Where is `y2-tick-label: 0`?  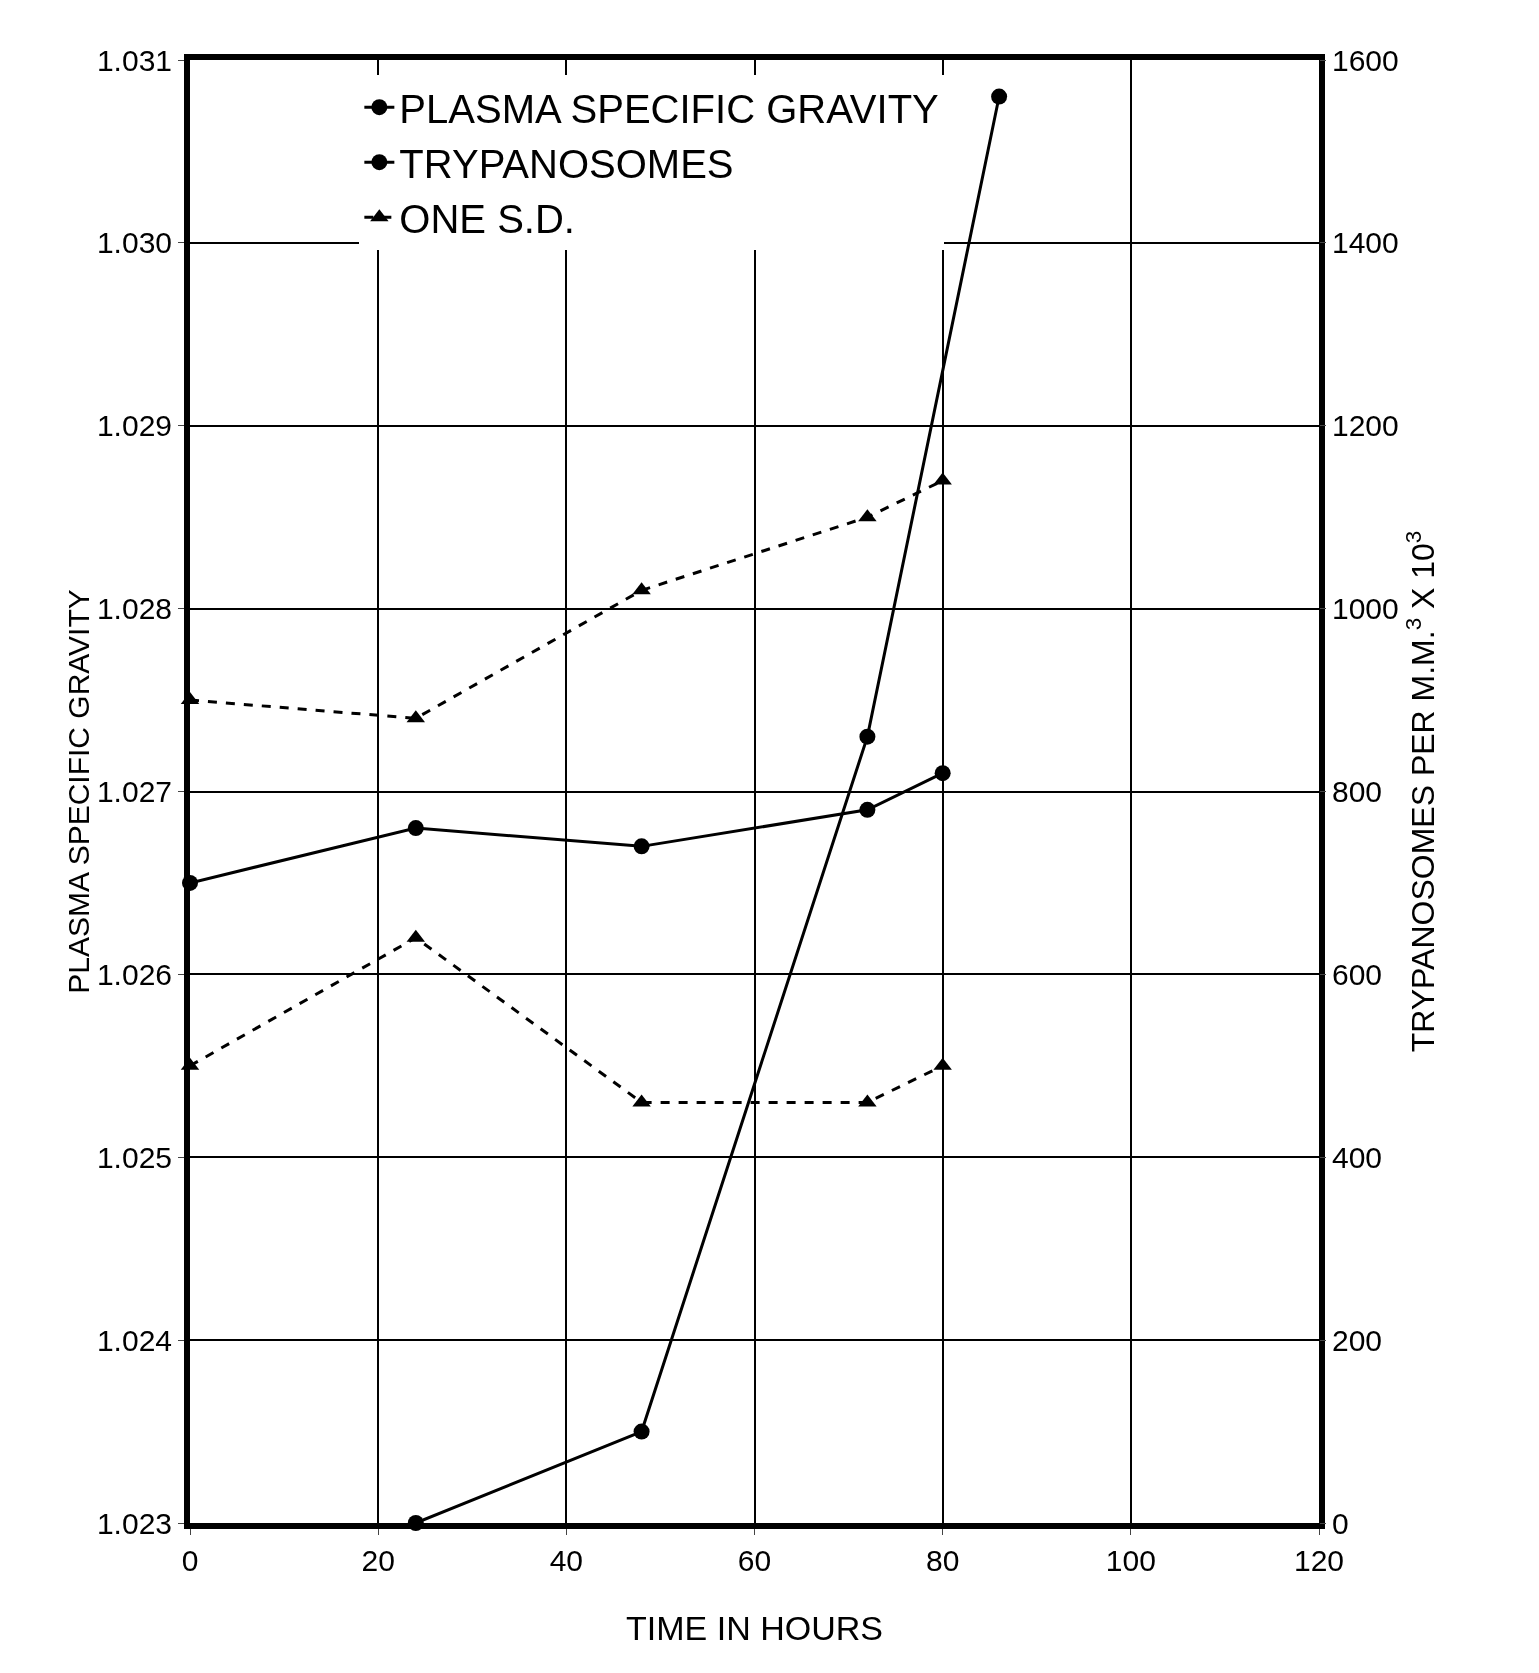 y2-tick-label: 0 is located at coordinates (1340, 1523).